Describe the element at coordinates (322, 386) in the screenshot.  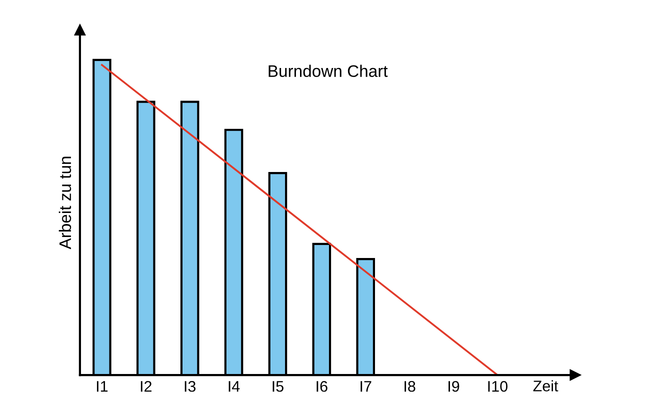
I see `x-tick-label: I6` at that location.